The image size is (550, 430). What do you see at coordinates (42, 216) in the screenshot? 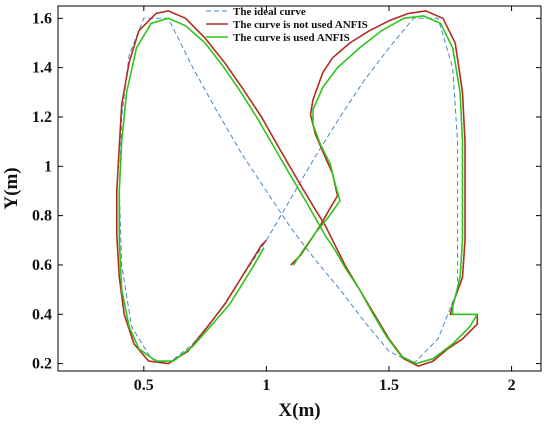
I see `y-tick-label: 0.8` at bounding box center [42, 216].